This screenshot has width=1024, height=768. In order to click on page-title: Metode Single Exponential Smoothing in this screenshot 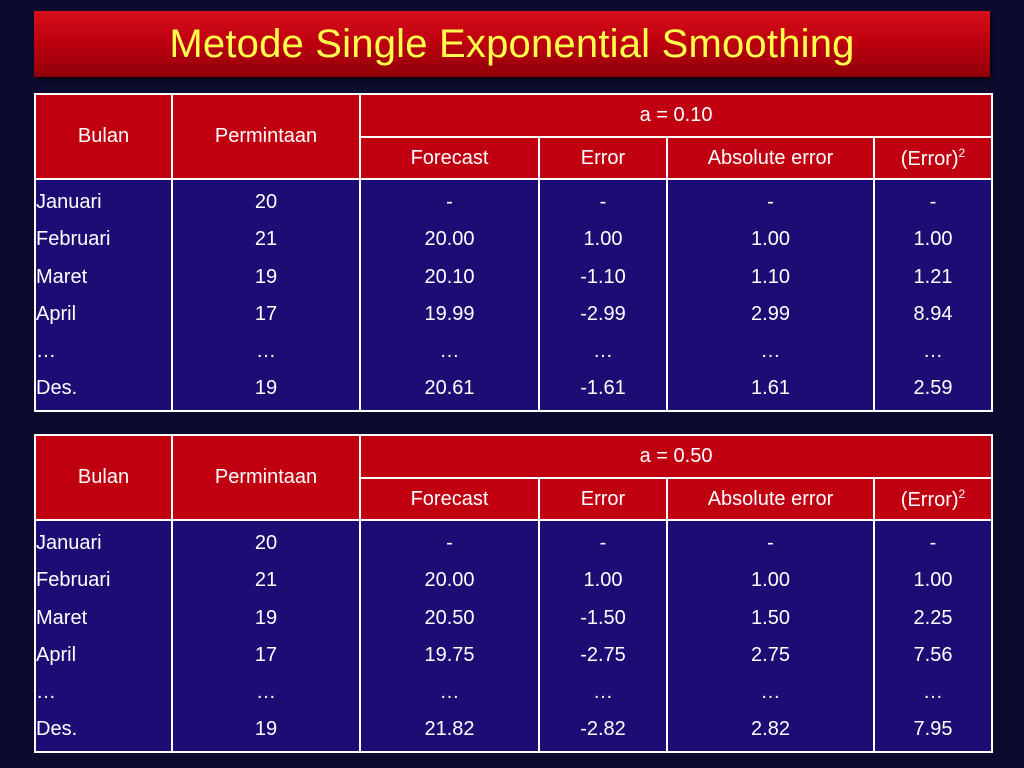, I will do `click(512, 43)`.